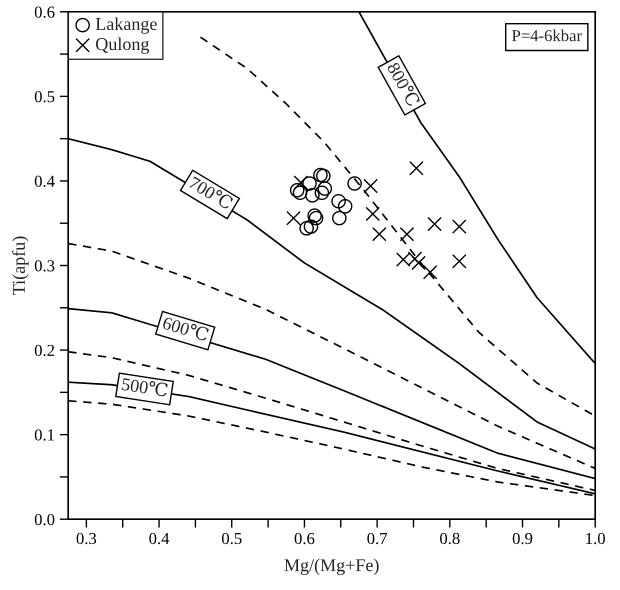 This screenshot has width=620, height=590. What do you see at coordinates (186, 328) in the screenshot?
I see `annotation: 600℃` at bounding box center [186, 328].